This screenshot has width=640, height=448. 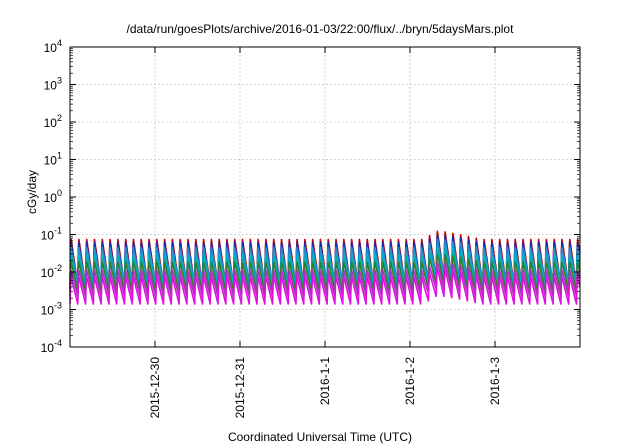 I want to click on y-tick-label: 10⁻¹, so click(x=51, y=234).